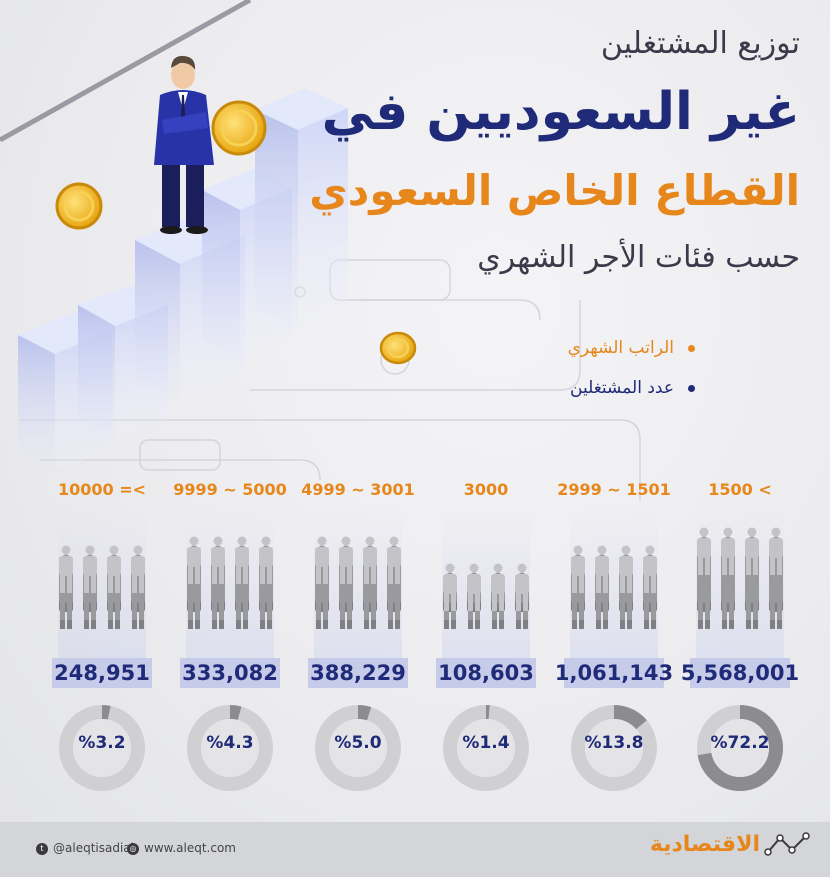 This screenshot has width=830, height=877. I want to click on worker-count-label: 333,082, so click(230, 673).